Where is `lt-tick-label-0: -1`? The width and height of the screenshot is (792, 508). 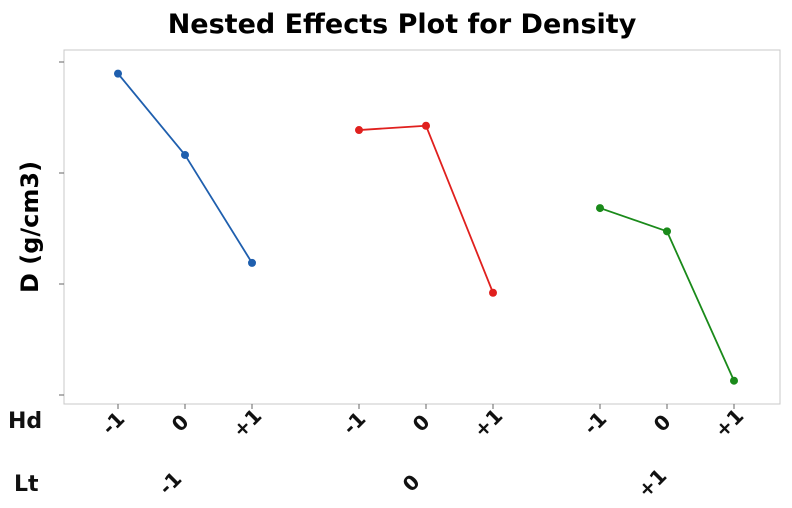
lt-tick-label-0: -1 is located at coordinates (170, 483).